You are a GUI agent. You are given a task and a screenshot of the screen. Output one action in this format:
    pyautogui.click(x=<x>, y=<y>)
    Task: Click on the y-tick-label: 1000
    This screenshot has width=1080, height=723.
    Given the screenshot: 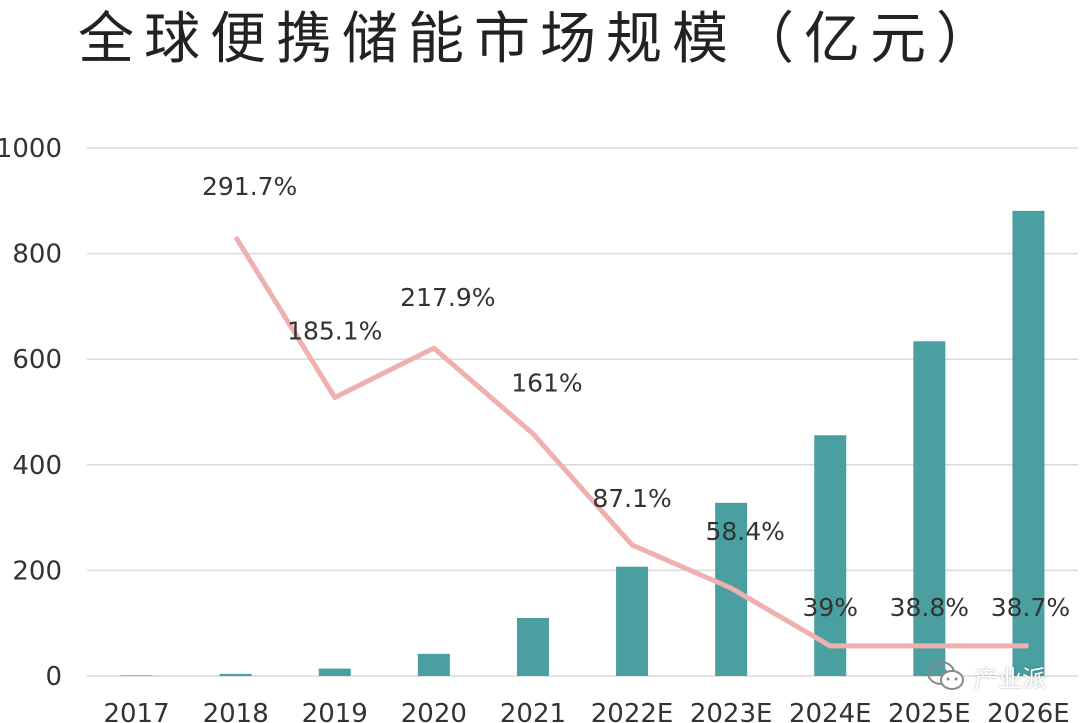 What is the action you would take?
    pyautogui.click(x=31, y=149)
    